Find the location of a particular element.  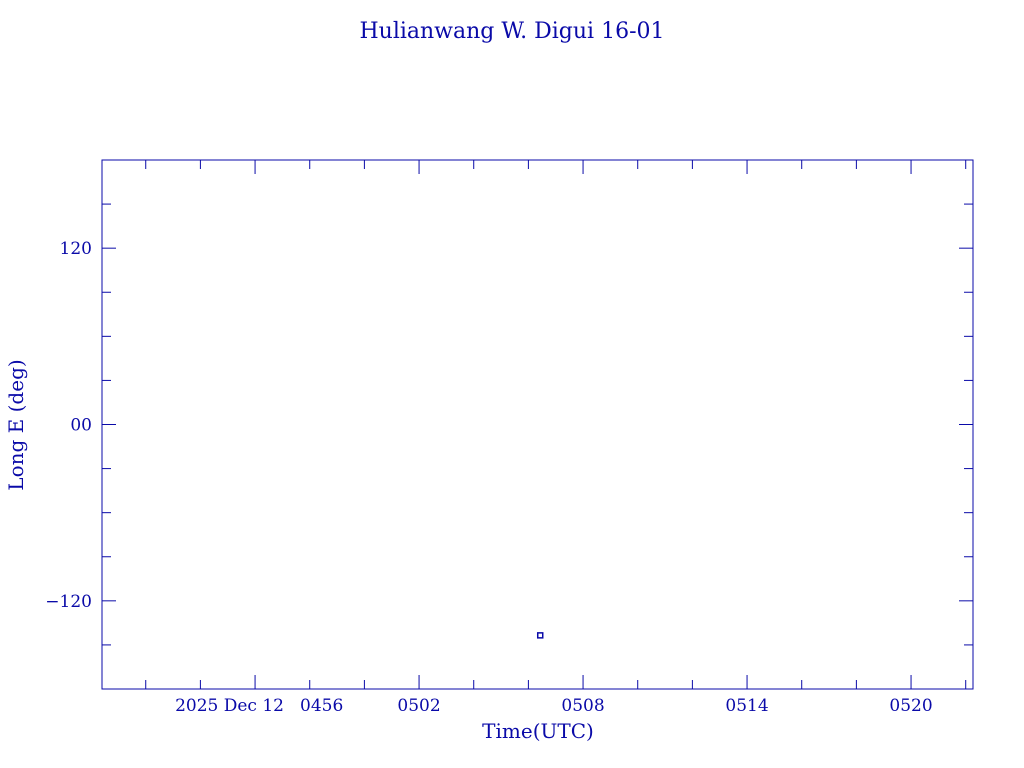

y-tick-label: 00 is located at coordinates (81, 426).